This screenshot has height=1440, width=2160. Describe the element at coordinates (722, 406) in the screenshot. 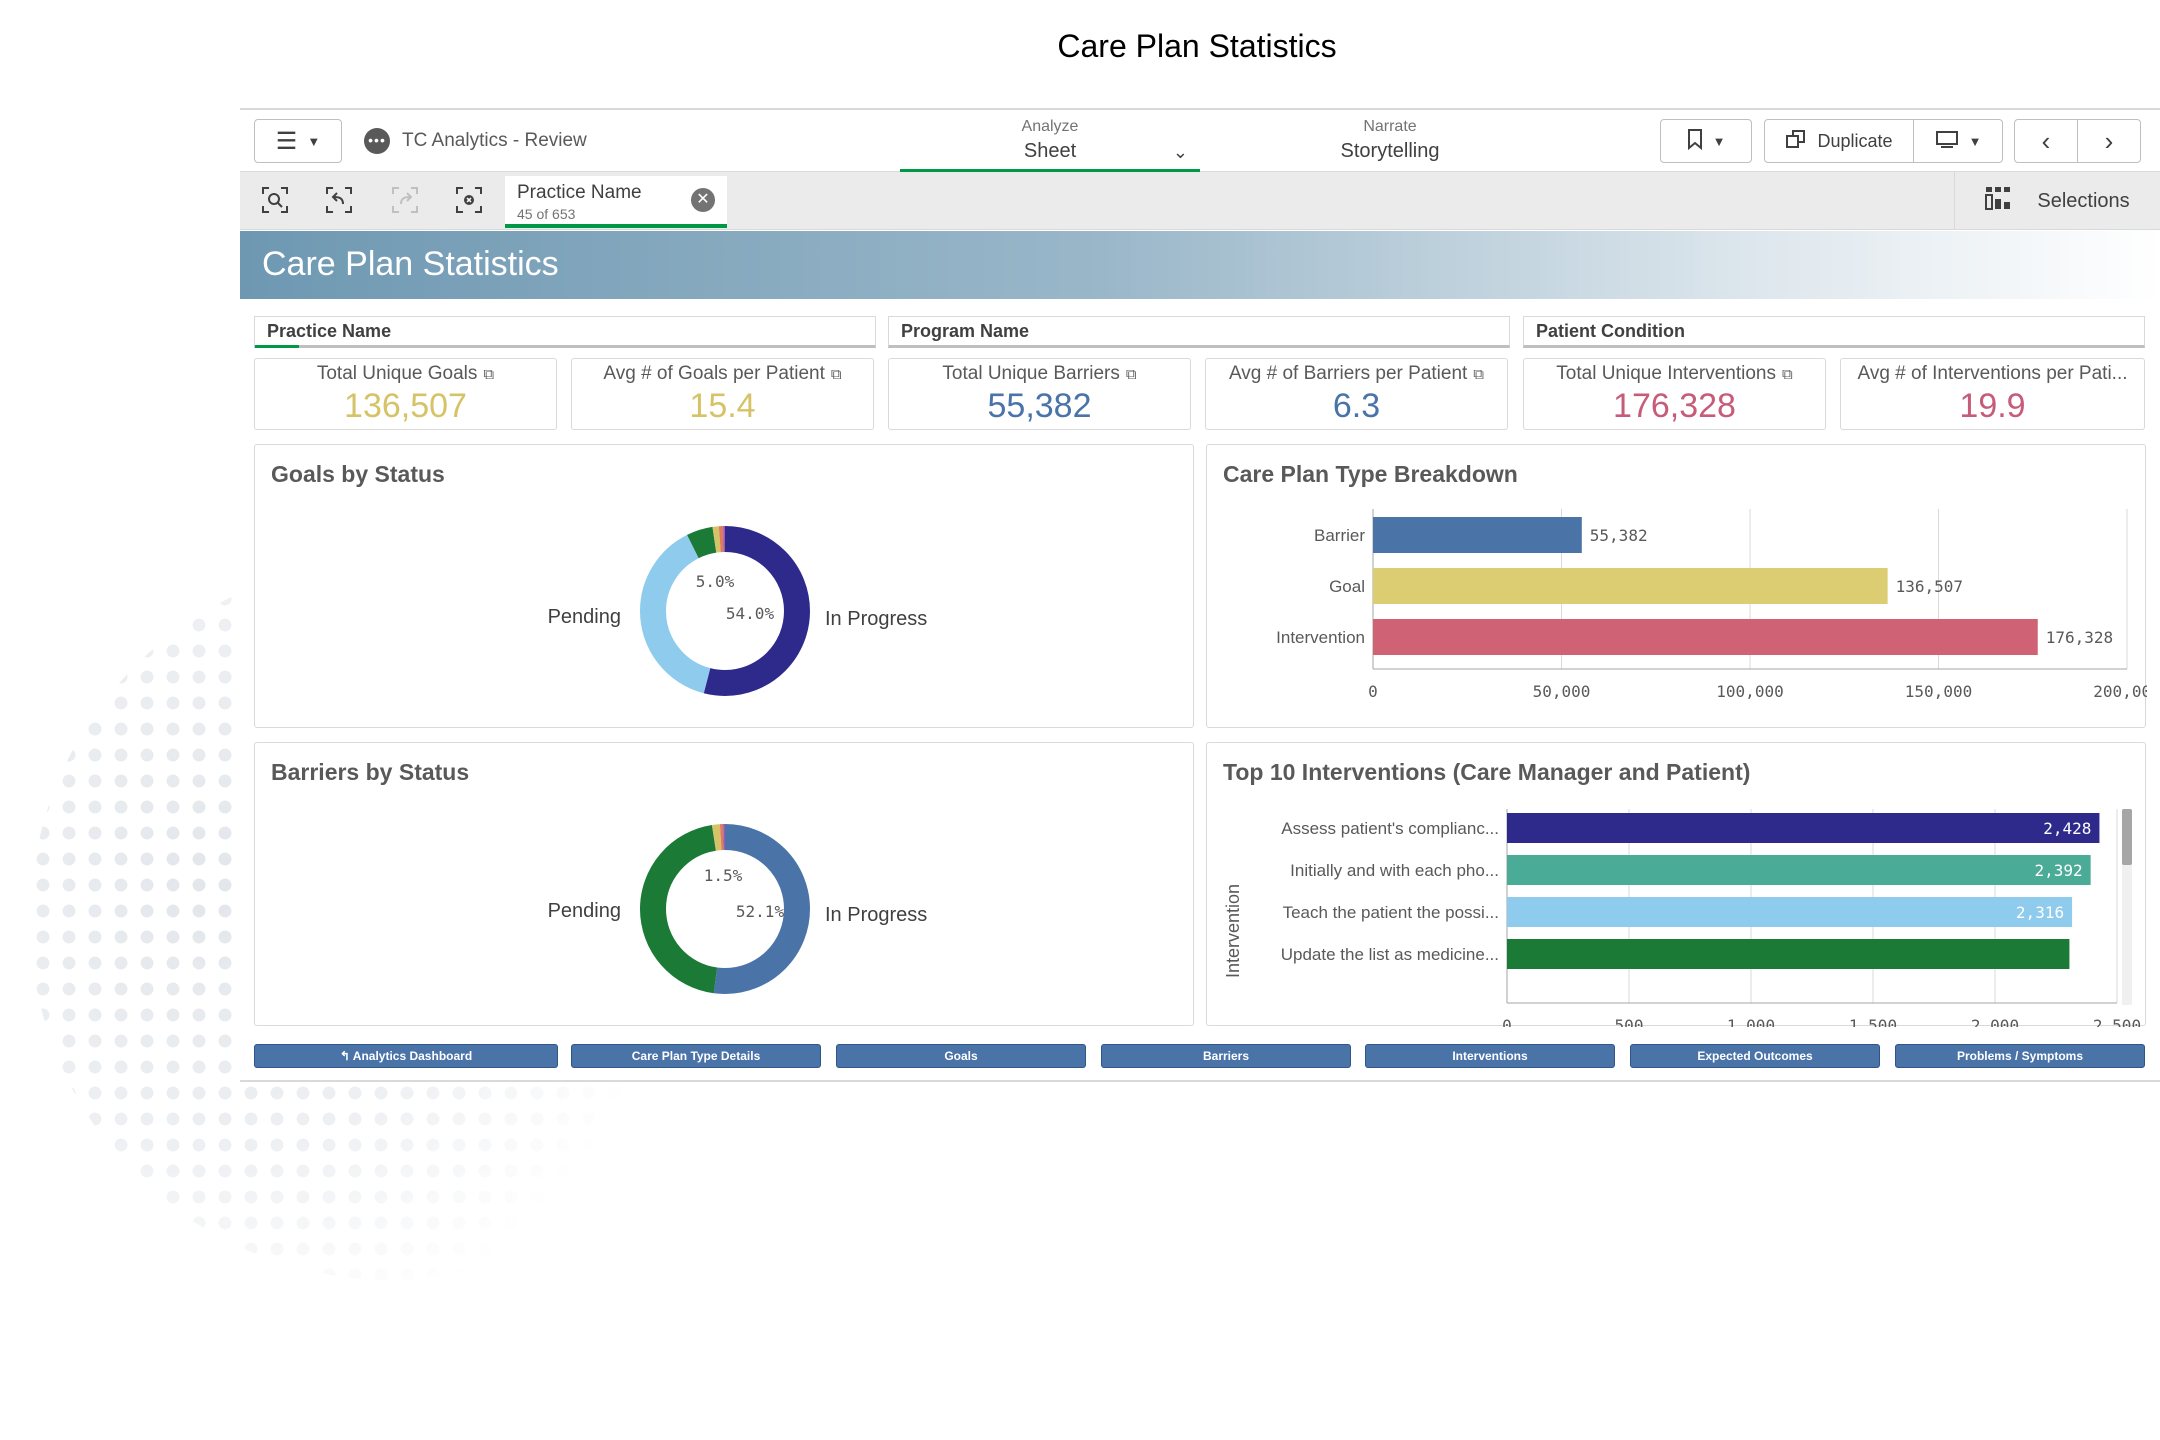

I see `kpi-value: 15.4` at that location.